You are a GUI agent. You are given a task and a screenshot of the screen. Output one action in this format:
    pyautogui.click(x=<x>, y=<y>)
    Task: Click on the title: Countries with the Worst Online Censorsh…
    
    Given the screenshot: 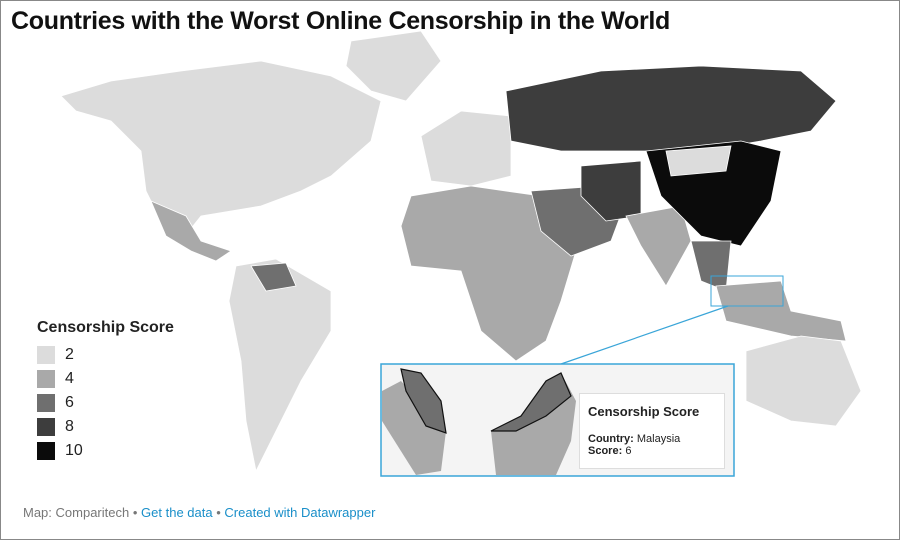 What is the action you would take?
    pyautogui.click(x=340, y=21)
    